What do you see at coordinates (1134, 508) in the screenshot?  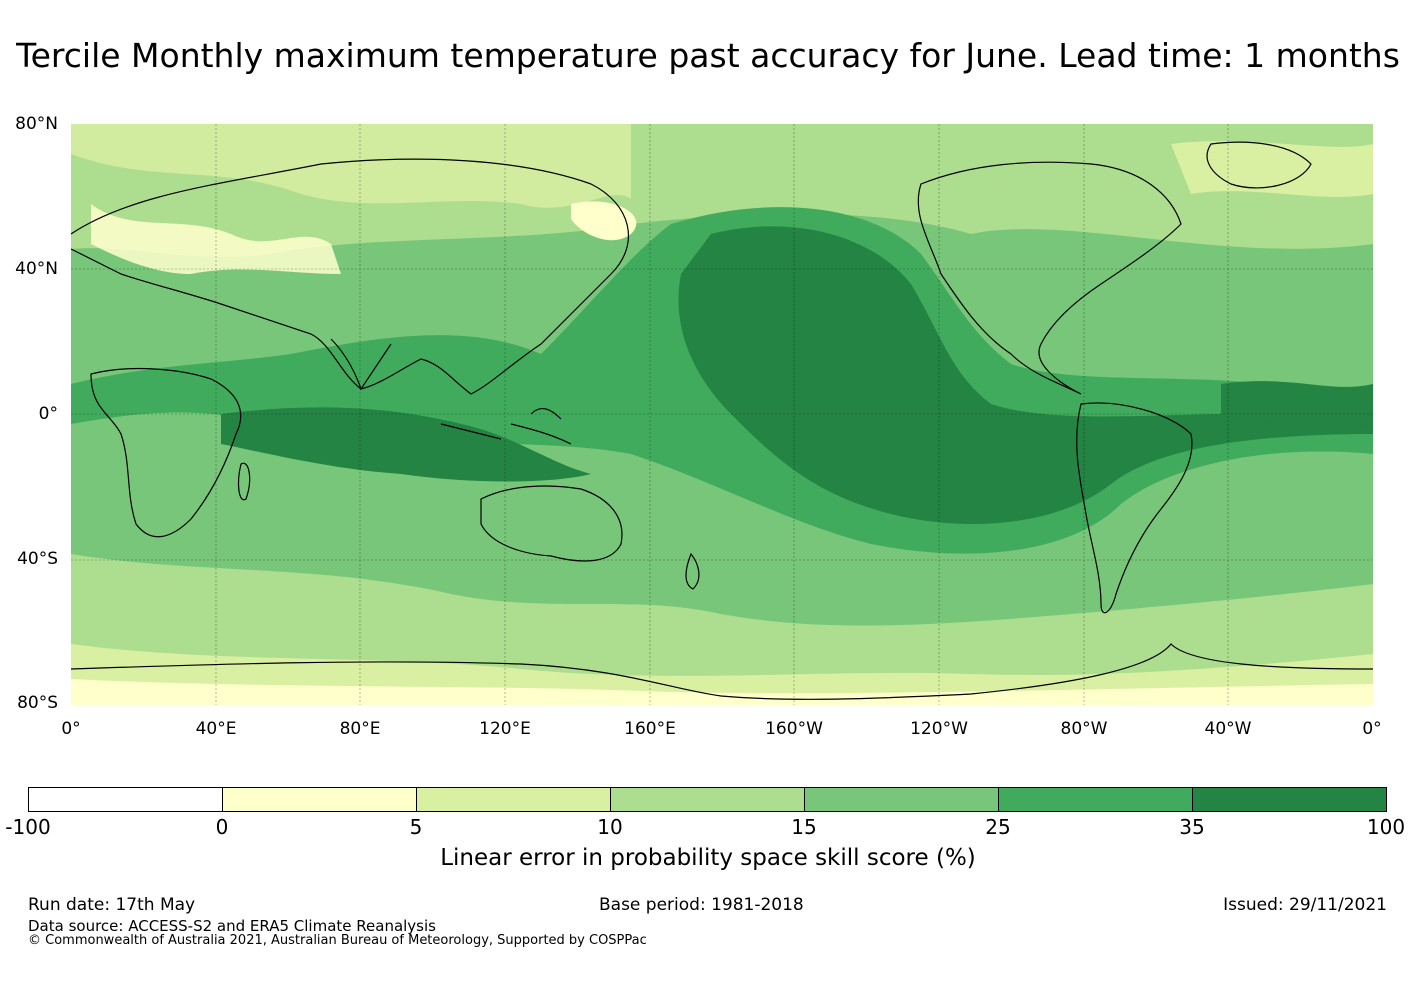 I see `south-america-coast` at bounding box center [1134, 508].